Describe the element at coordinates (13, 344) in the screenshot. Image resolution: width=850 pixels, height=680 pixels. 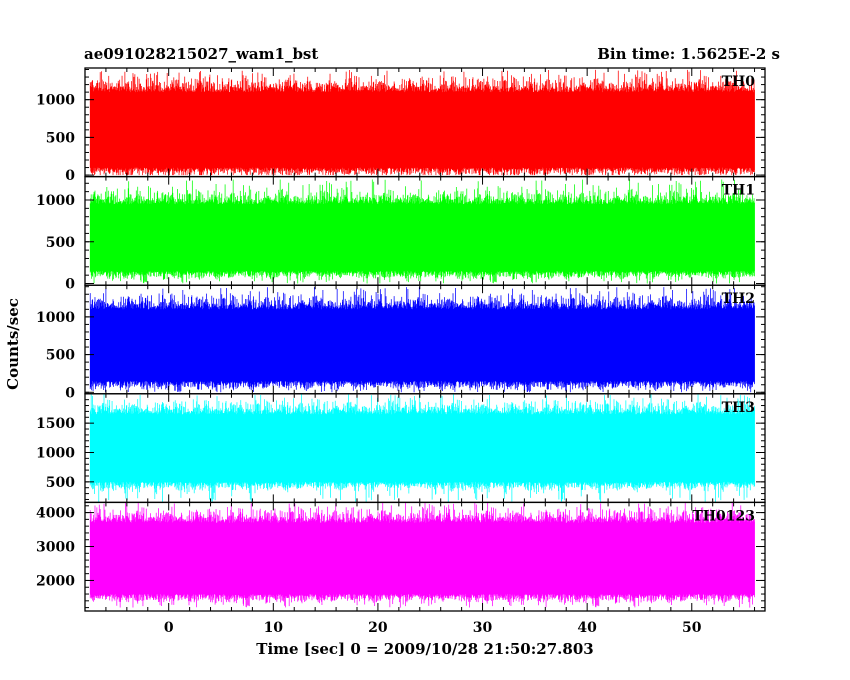
I see `y-axis-label: Counts/sec` at that location.